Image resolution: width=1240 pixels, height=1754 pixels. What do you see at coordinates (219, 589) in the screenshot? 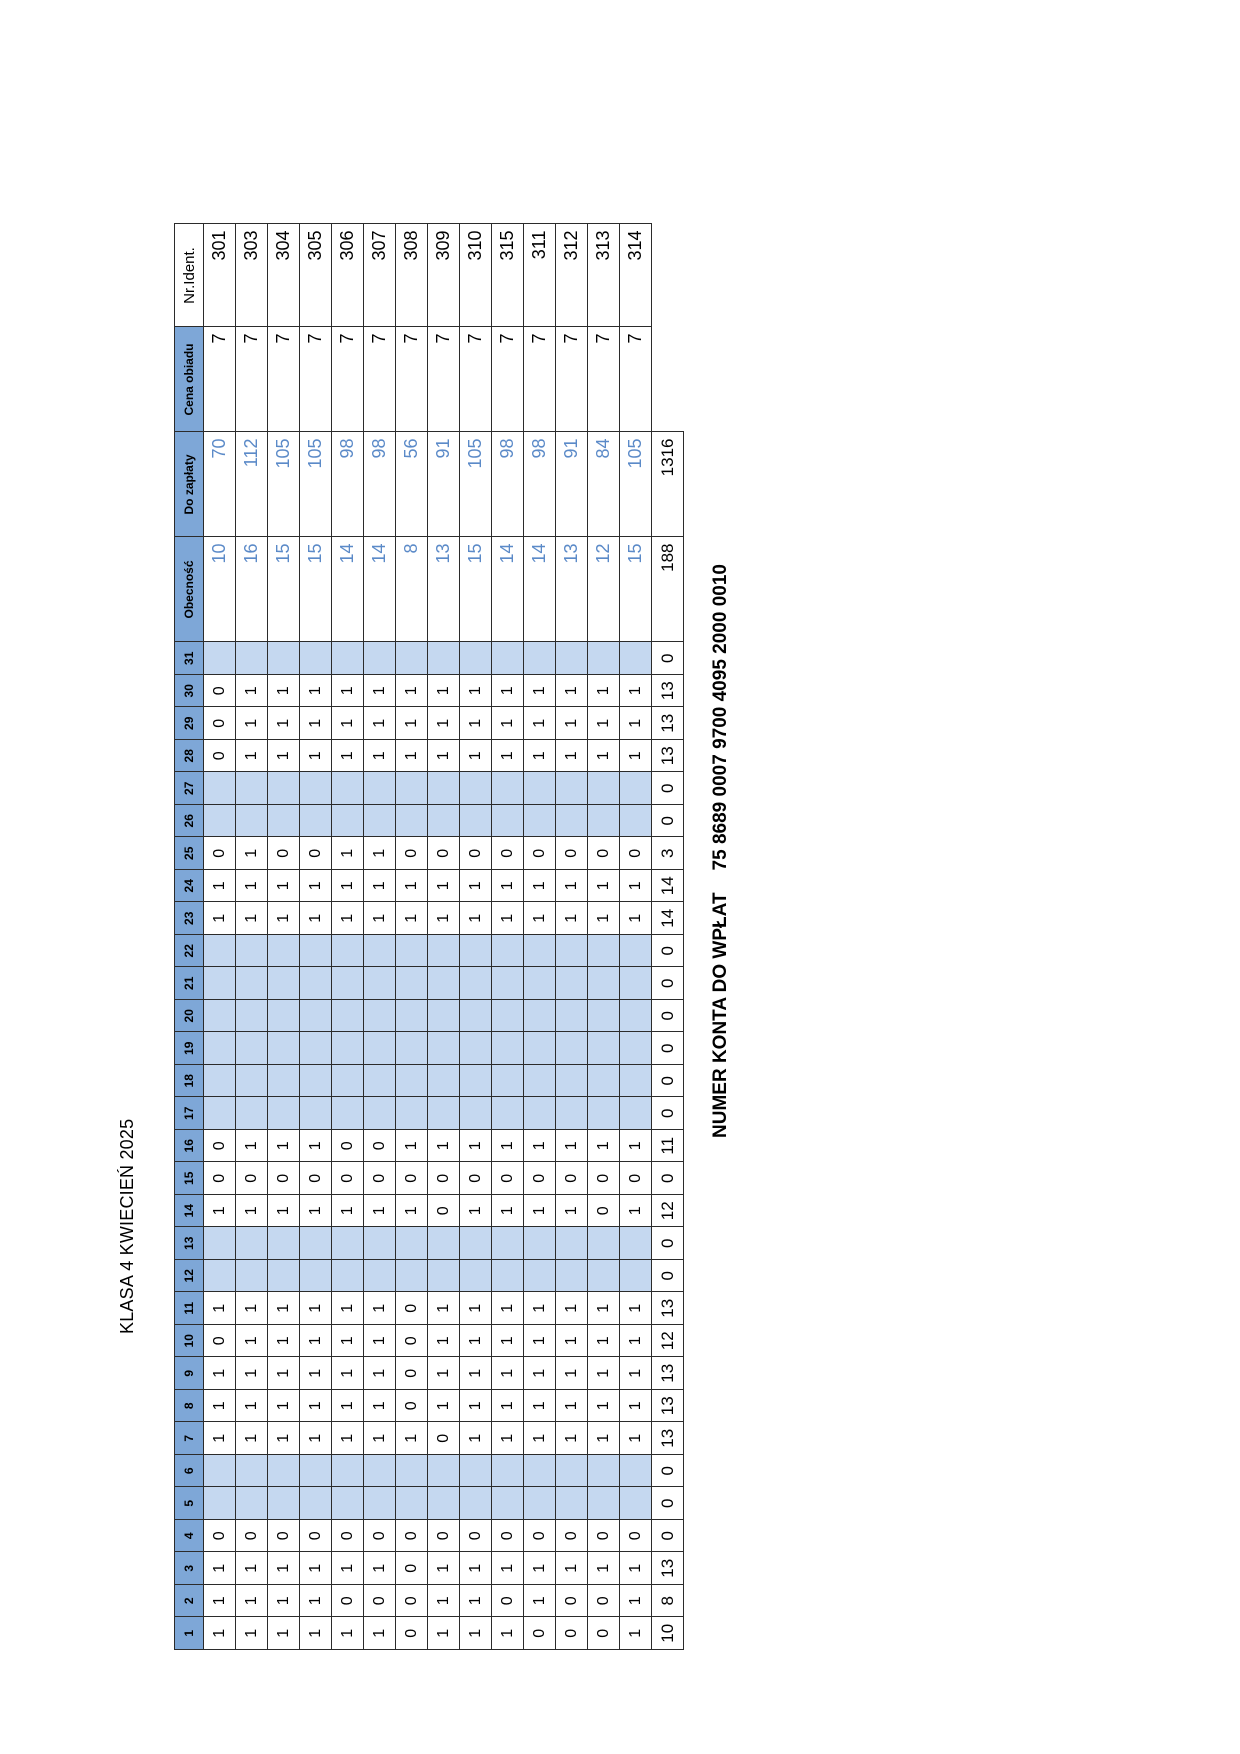
I see `obecnosc-cell: 10` at bounding box center [219, 589].